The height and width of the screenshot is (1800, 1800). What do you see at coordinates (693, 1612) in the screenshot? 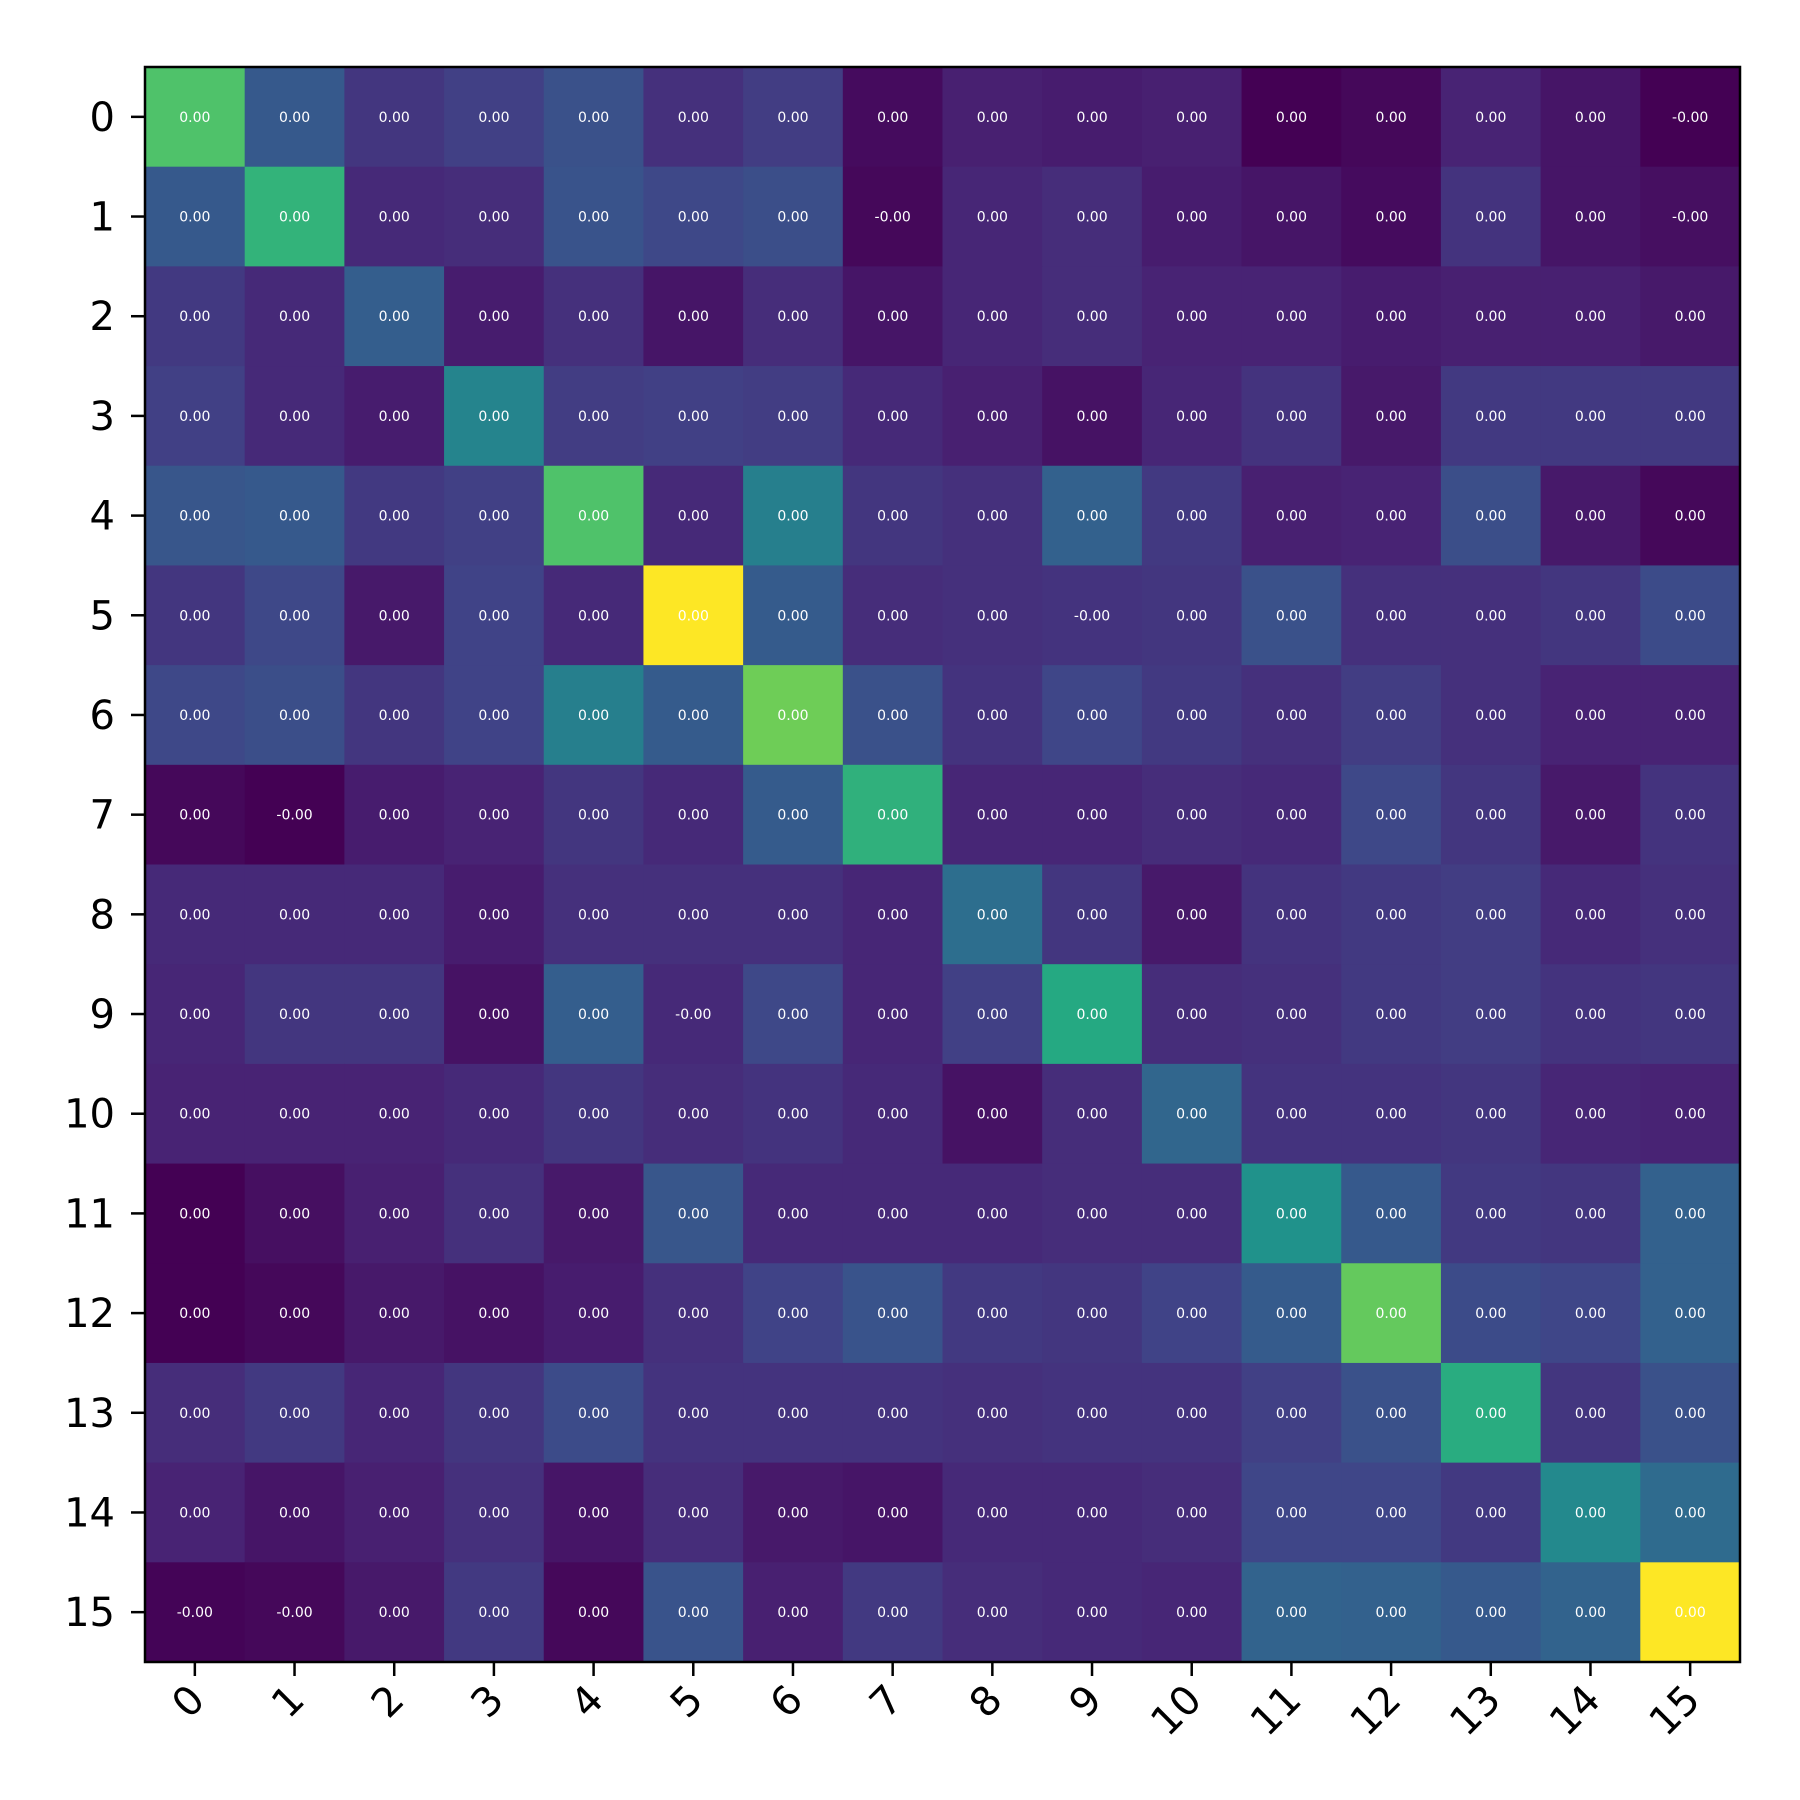
I see `heatmap-cell-r15-c5` at bounding box center [693, 1612].